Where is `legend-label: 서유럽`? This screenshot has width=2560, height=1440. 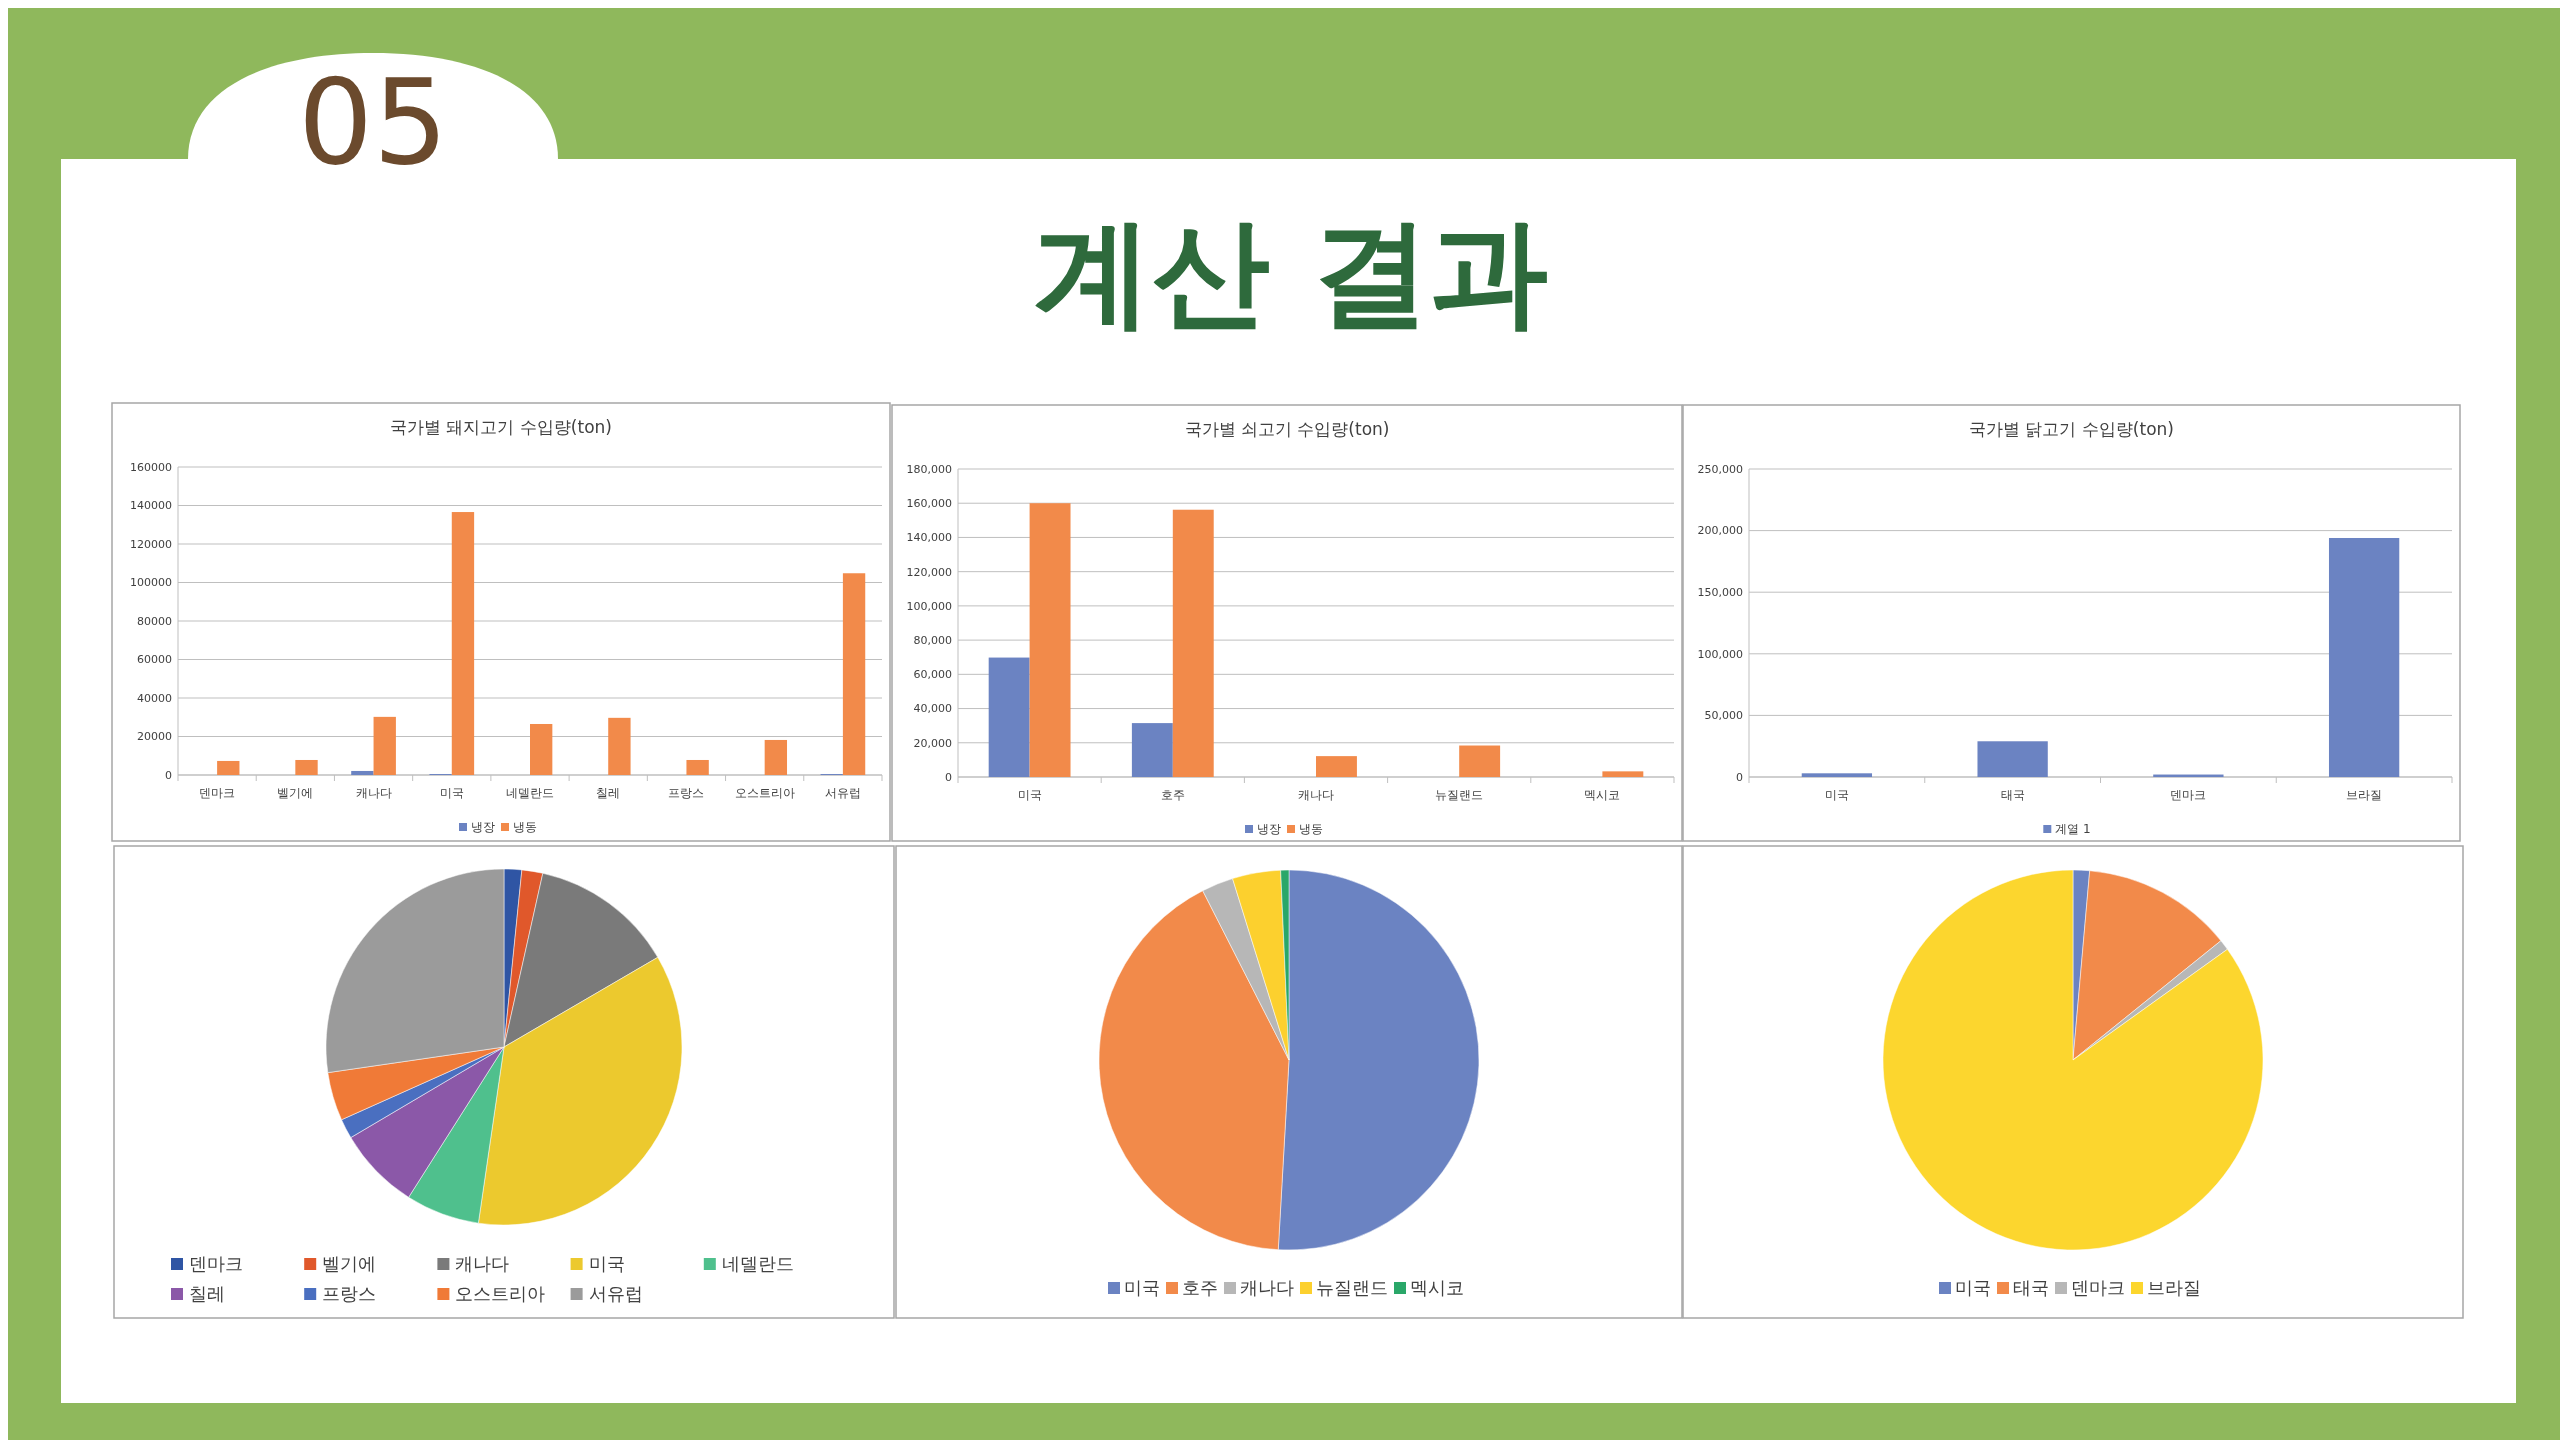
legend-label: 서유럽 is located at coordinates (615, 1294).